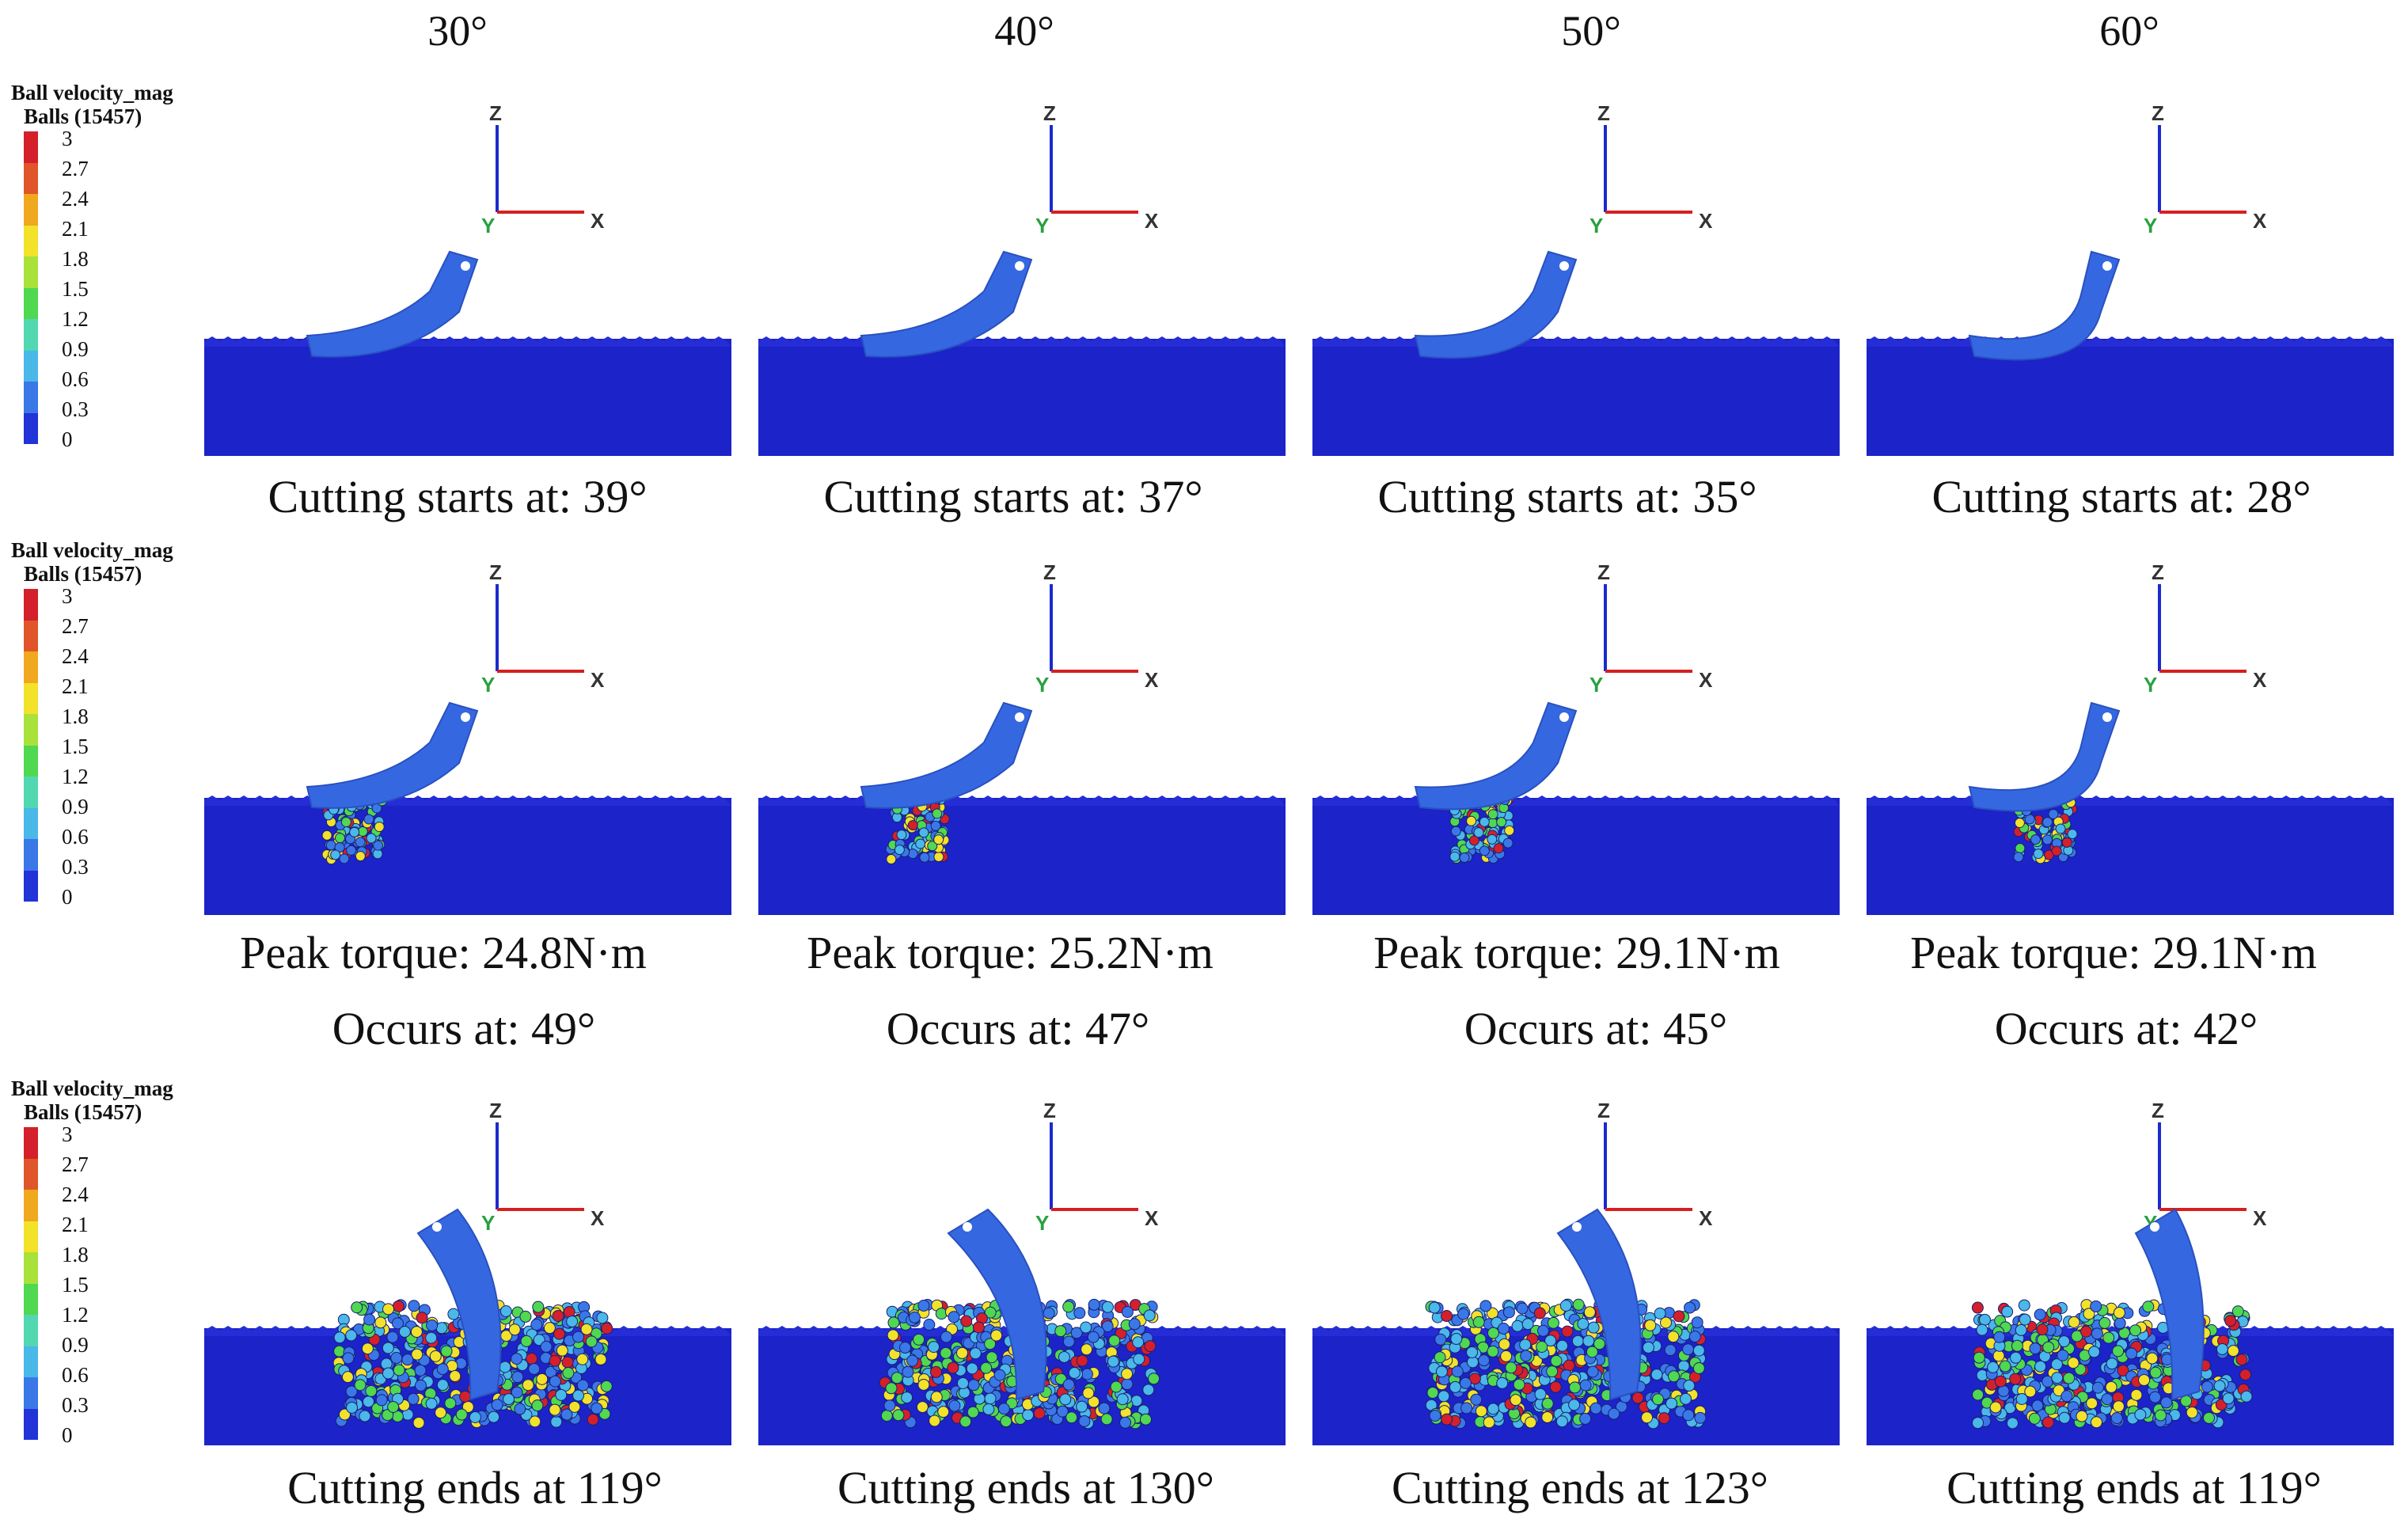 This screenshot has width=2408, height=1534. Describe the element at coordinates (2121, 496) in the screenshot. I see `caption-cutting-start-60: Cutting starts at: 28°` at that location.